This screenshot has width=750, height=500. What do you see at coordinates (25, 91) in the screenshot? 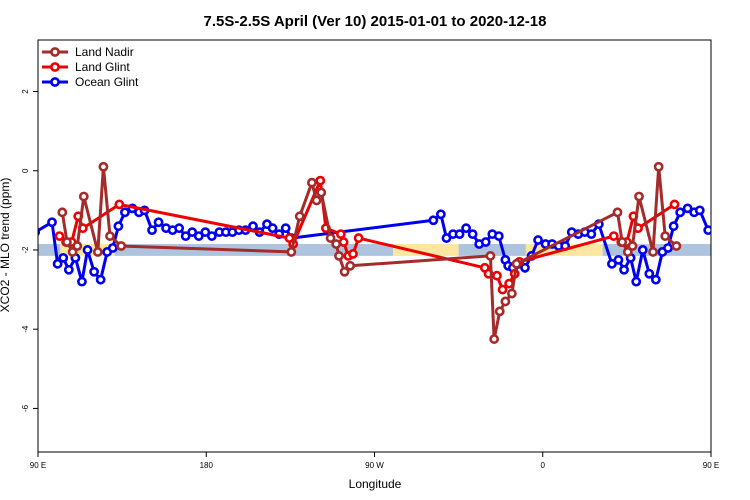
I see `y-tick-label: 2` at bounding box center [25, 91].